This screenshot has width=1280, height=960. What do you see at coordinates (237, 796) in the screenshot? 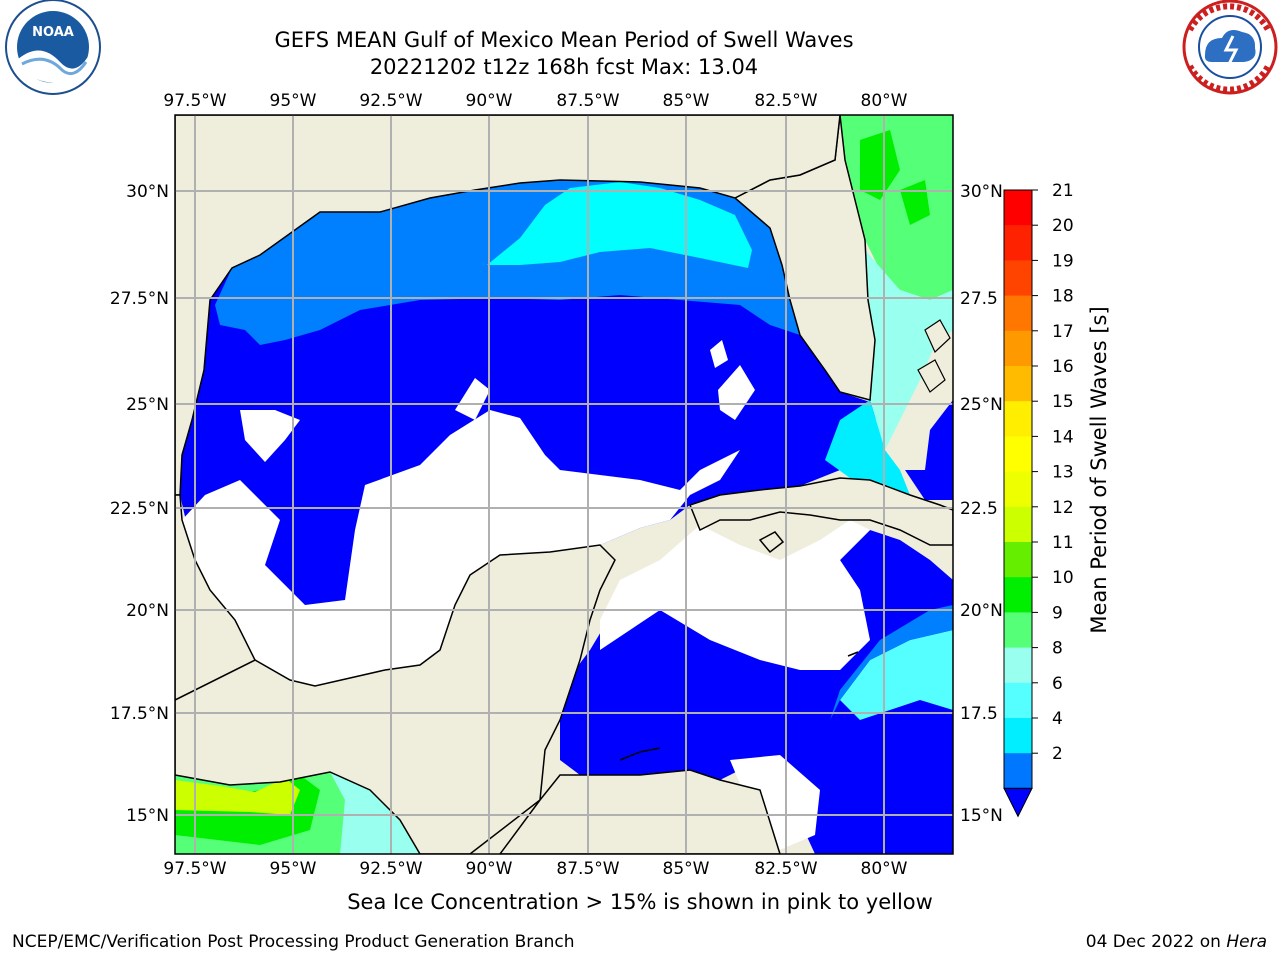
I see `pacific-swell-yellowgreen` at bounding box center [237, 796].